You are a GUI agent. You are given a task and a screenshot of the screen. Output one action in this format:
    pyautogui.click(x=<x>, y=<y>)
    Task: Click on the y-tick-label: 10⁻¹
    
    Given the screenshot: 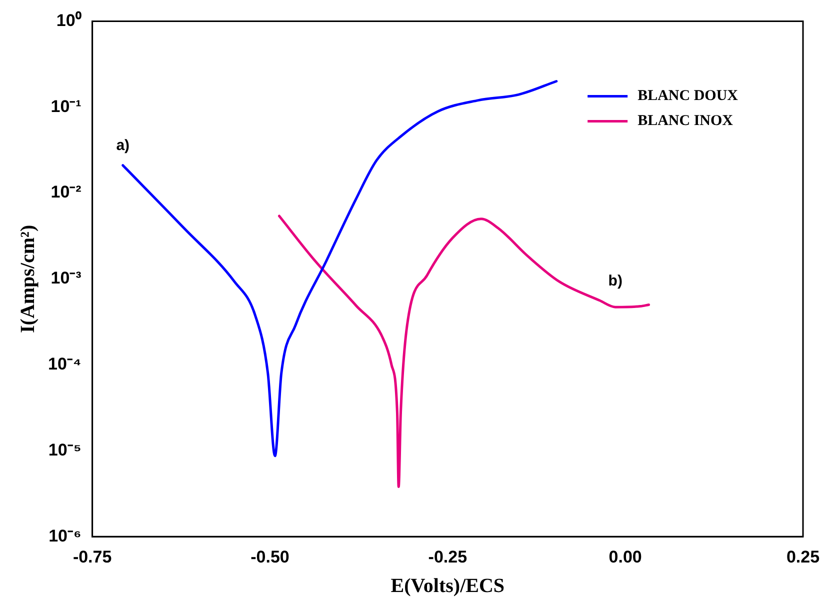 What is the action you would take?
    pyautogui.click(x=66, y=106)
    